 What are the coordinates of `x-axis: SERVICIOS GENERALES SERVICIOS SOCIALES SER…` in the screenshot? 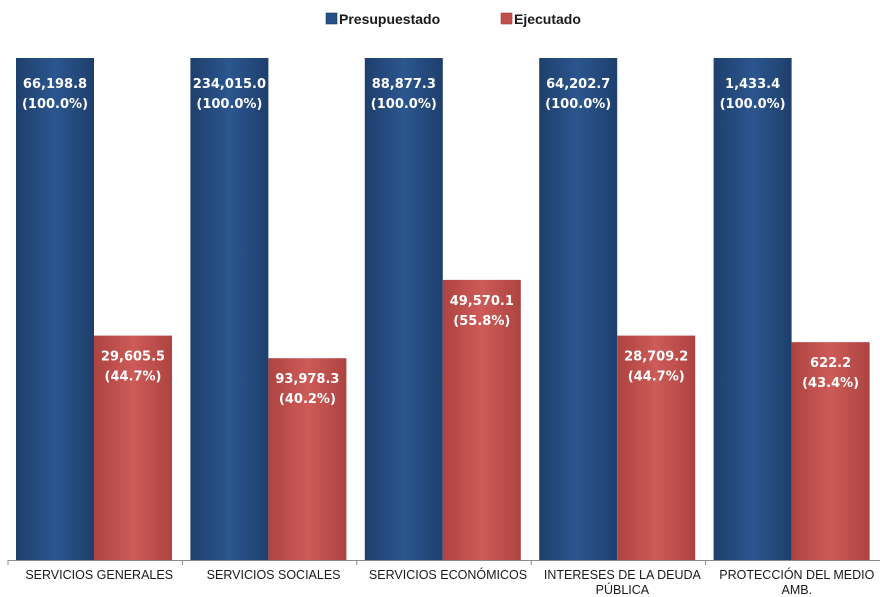 It's located at (443, 578).